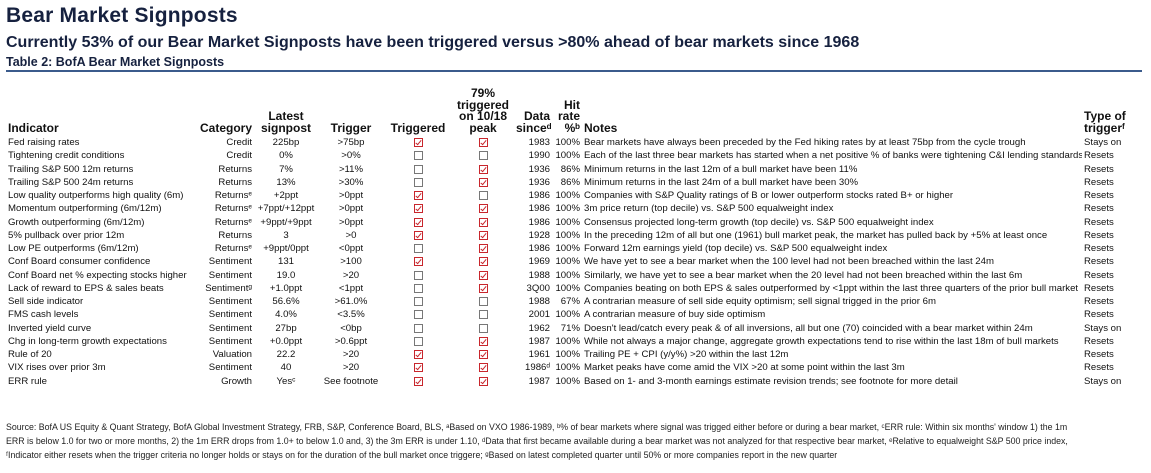 The height and width of the screenshot is (473, 1151). I want to click on cell-latest-signpost: 19.0, so click(286, 275).